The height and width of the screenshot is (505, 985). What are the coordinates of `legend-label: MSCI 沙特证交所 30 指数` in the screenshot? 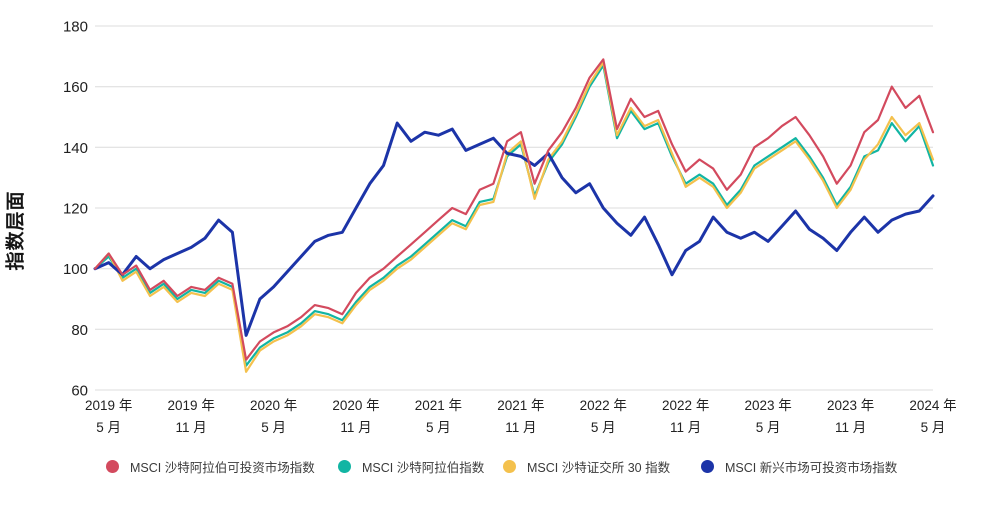 It's located at (599, 468).